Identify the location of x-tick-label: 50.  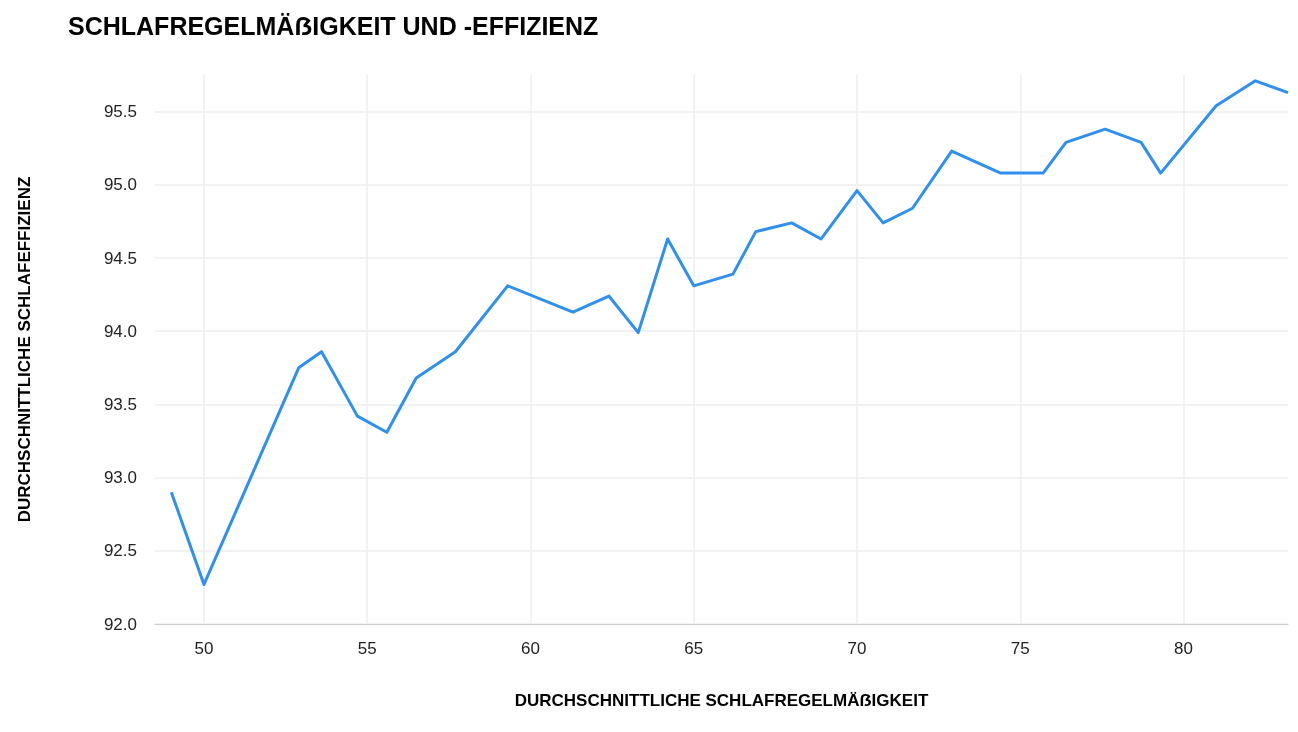
(204, 648).